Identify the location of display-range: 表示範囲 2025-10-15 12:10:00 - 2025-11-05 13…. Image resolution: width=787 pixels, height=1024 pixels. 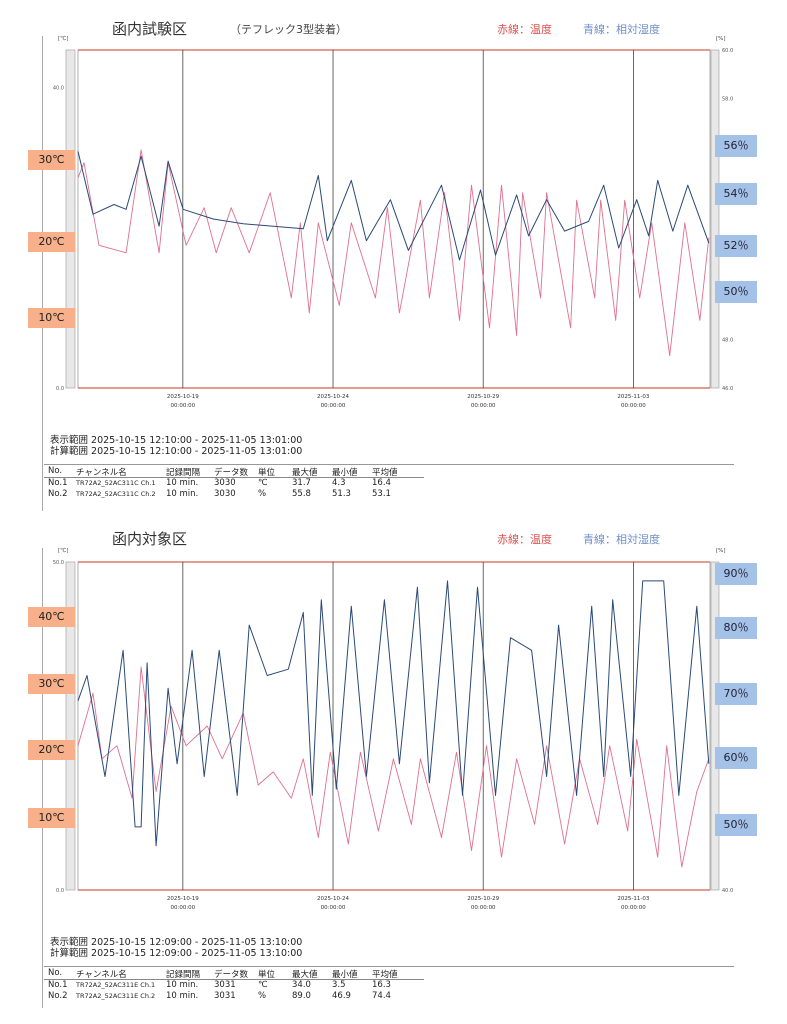
(176, 440).